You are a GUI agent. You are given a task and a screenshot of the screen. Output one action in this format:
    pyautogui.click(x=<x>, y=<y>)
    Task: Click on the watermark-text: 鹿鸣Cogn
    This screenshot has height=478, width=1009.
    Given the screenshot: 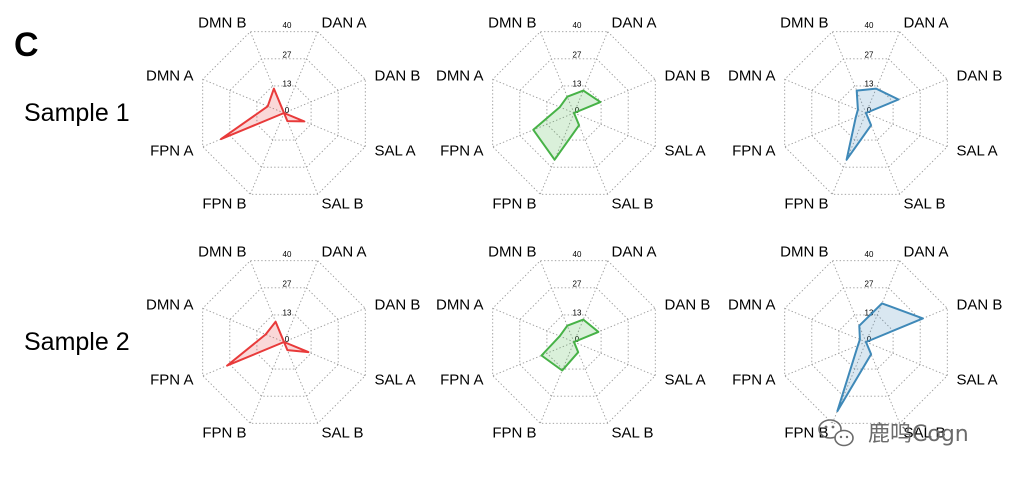 What is the action you would take?
    pyautogui.click(x=918, y=434)
    